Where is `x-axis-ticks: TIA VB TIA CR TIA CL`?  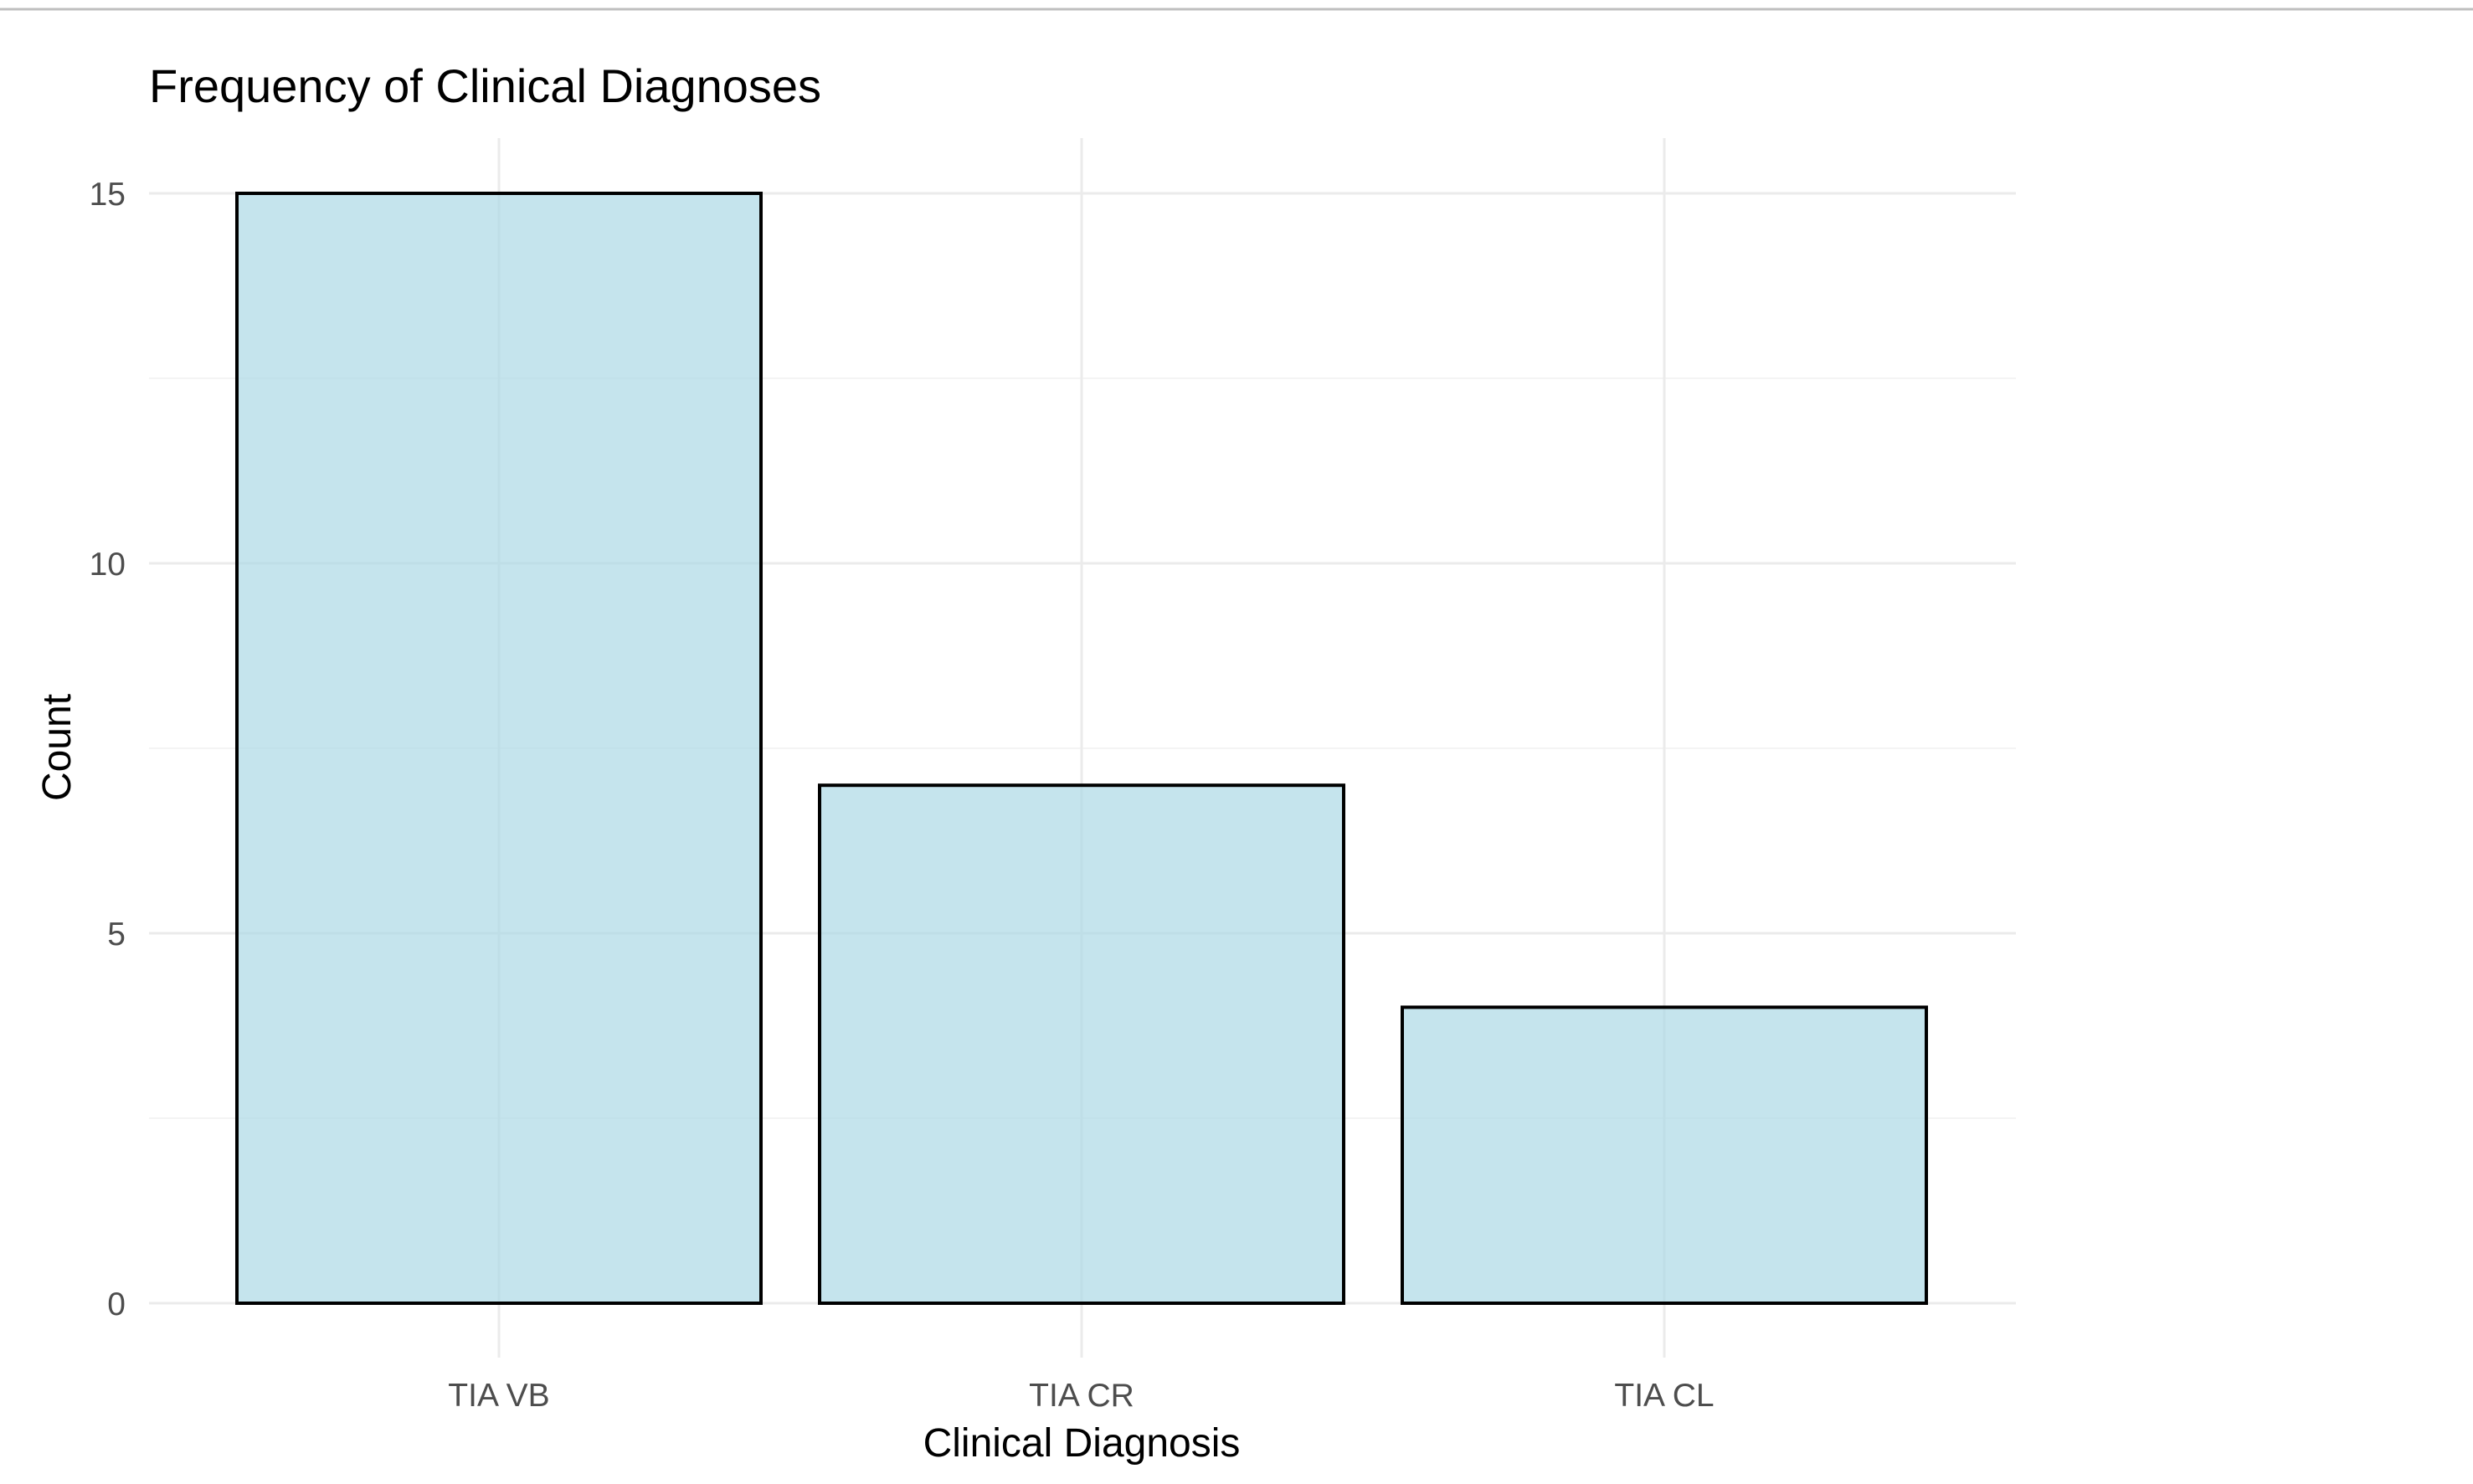
x-axis-ticks: TIA VB TIA CR TIA CL is located at coordinates (1081, 1396).